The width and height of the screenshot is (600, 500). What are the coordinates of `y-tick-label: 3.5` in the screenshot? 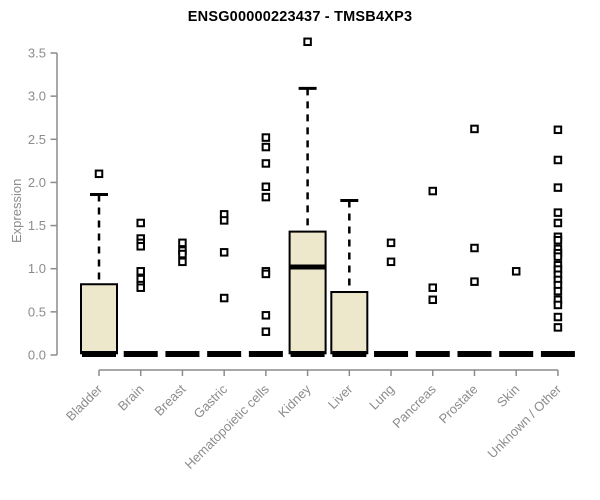 It's located at (37, 52).